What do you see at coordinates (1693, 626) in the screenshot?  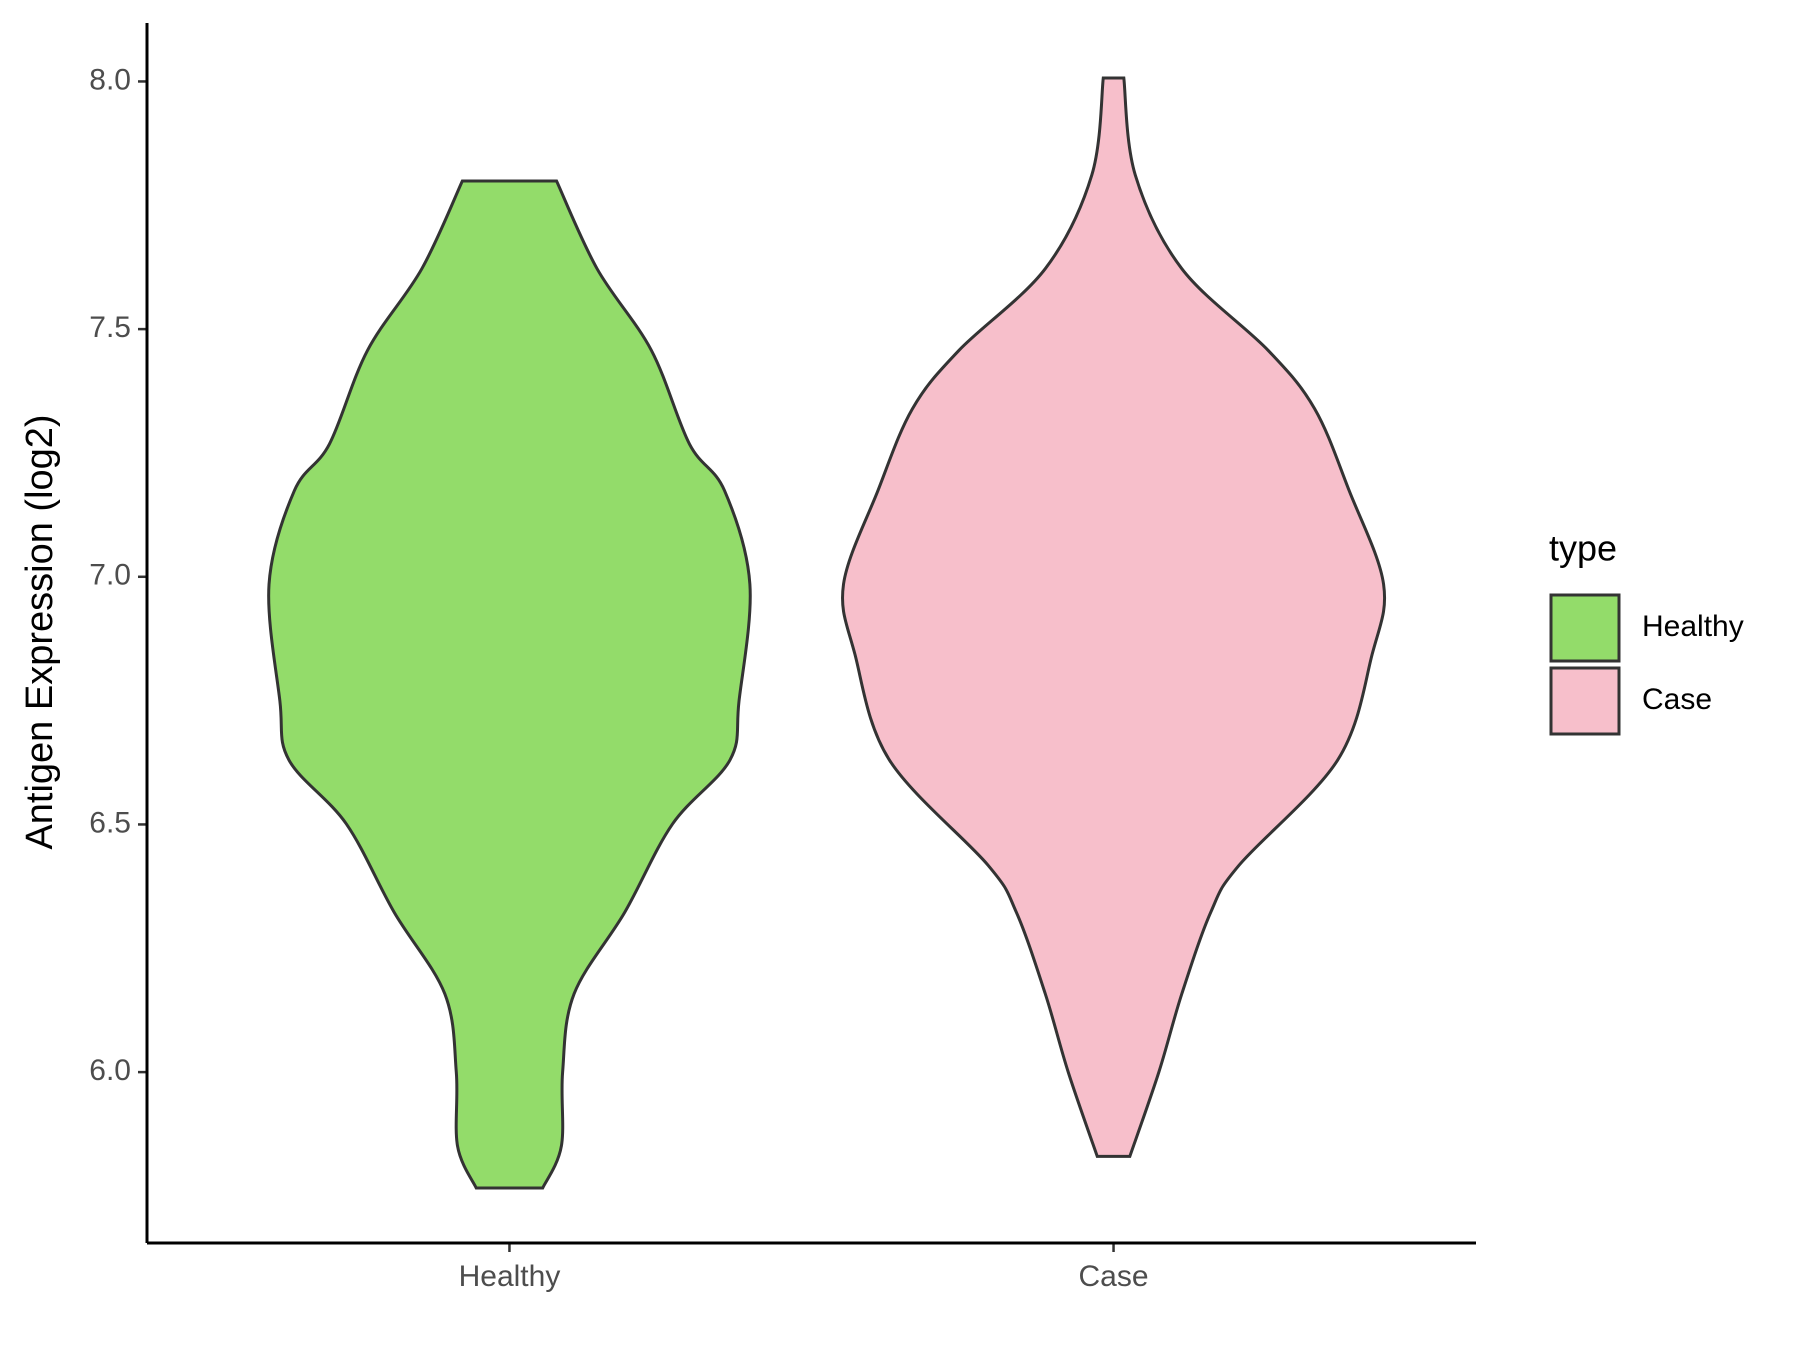 I see `legend-label: Healthy` at bounding box center [1693, 626].